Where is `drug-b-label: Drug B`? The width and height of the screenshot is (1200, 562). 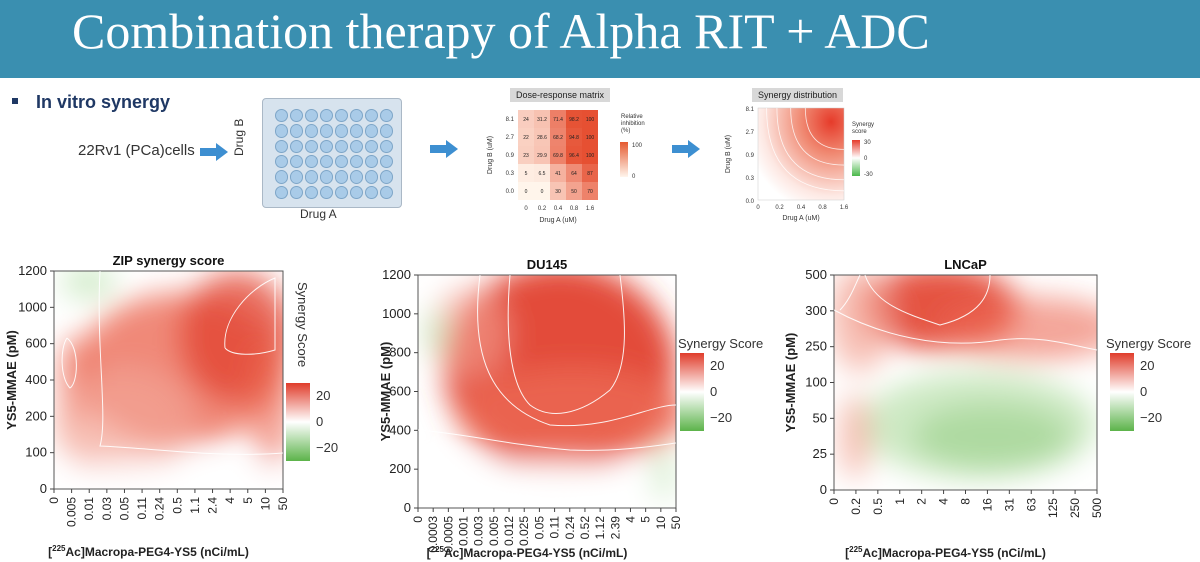
drug-b-label: Drug B is located at coordinates (239, 137).